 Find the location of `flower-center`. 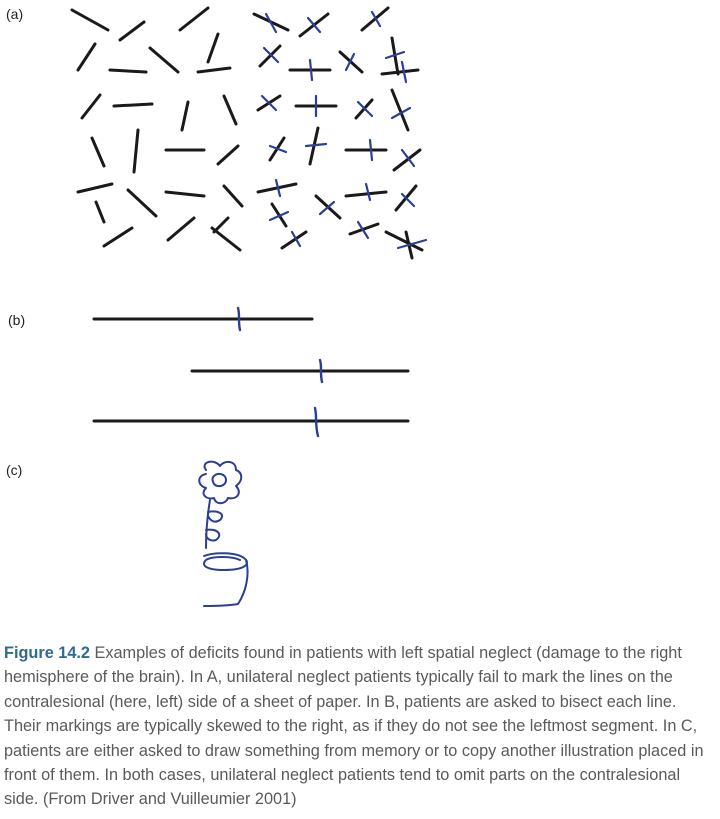

flower-center is located at coordinates (219, 480).